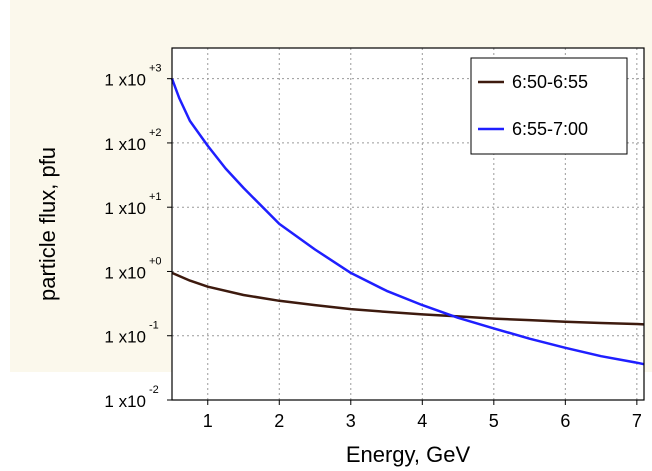 Image resolution: width=652 pixels, height=471 pixels. What do you see at coordinates (637, 421) in the screenshot?
I see `x-tick-label: 7` at bounding box center [637, 421].